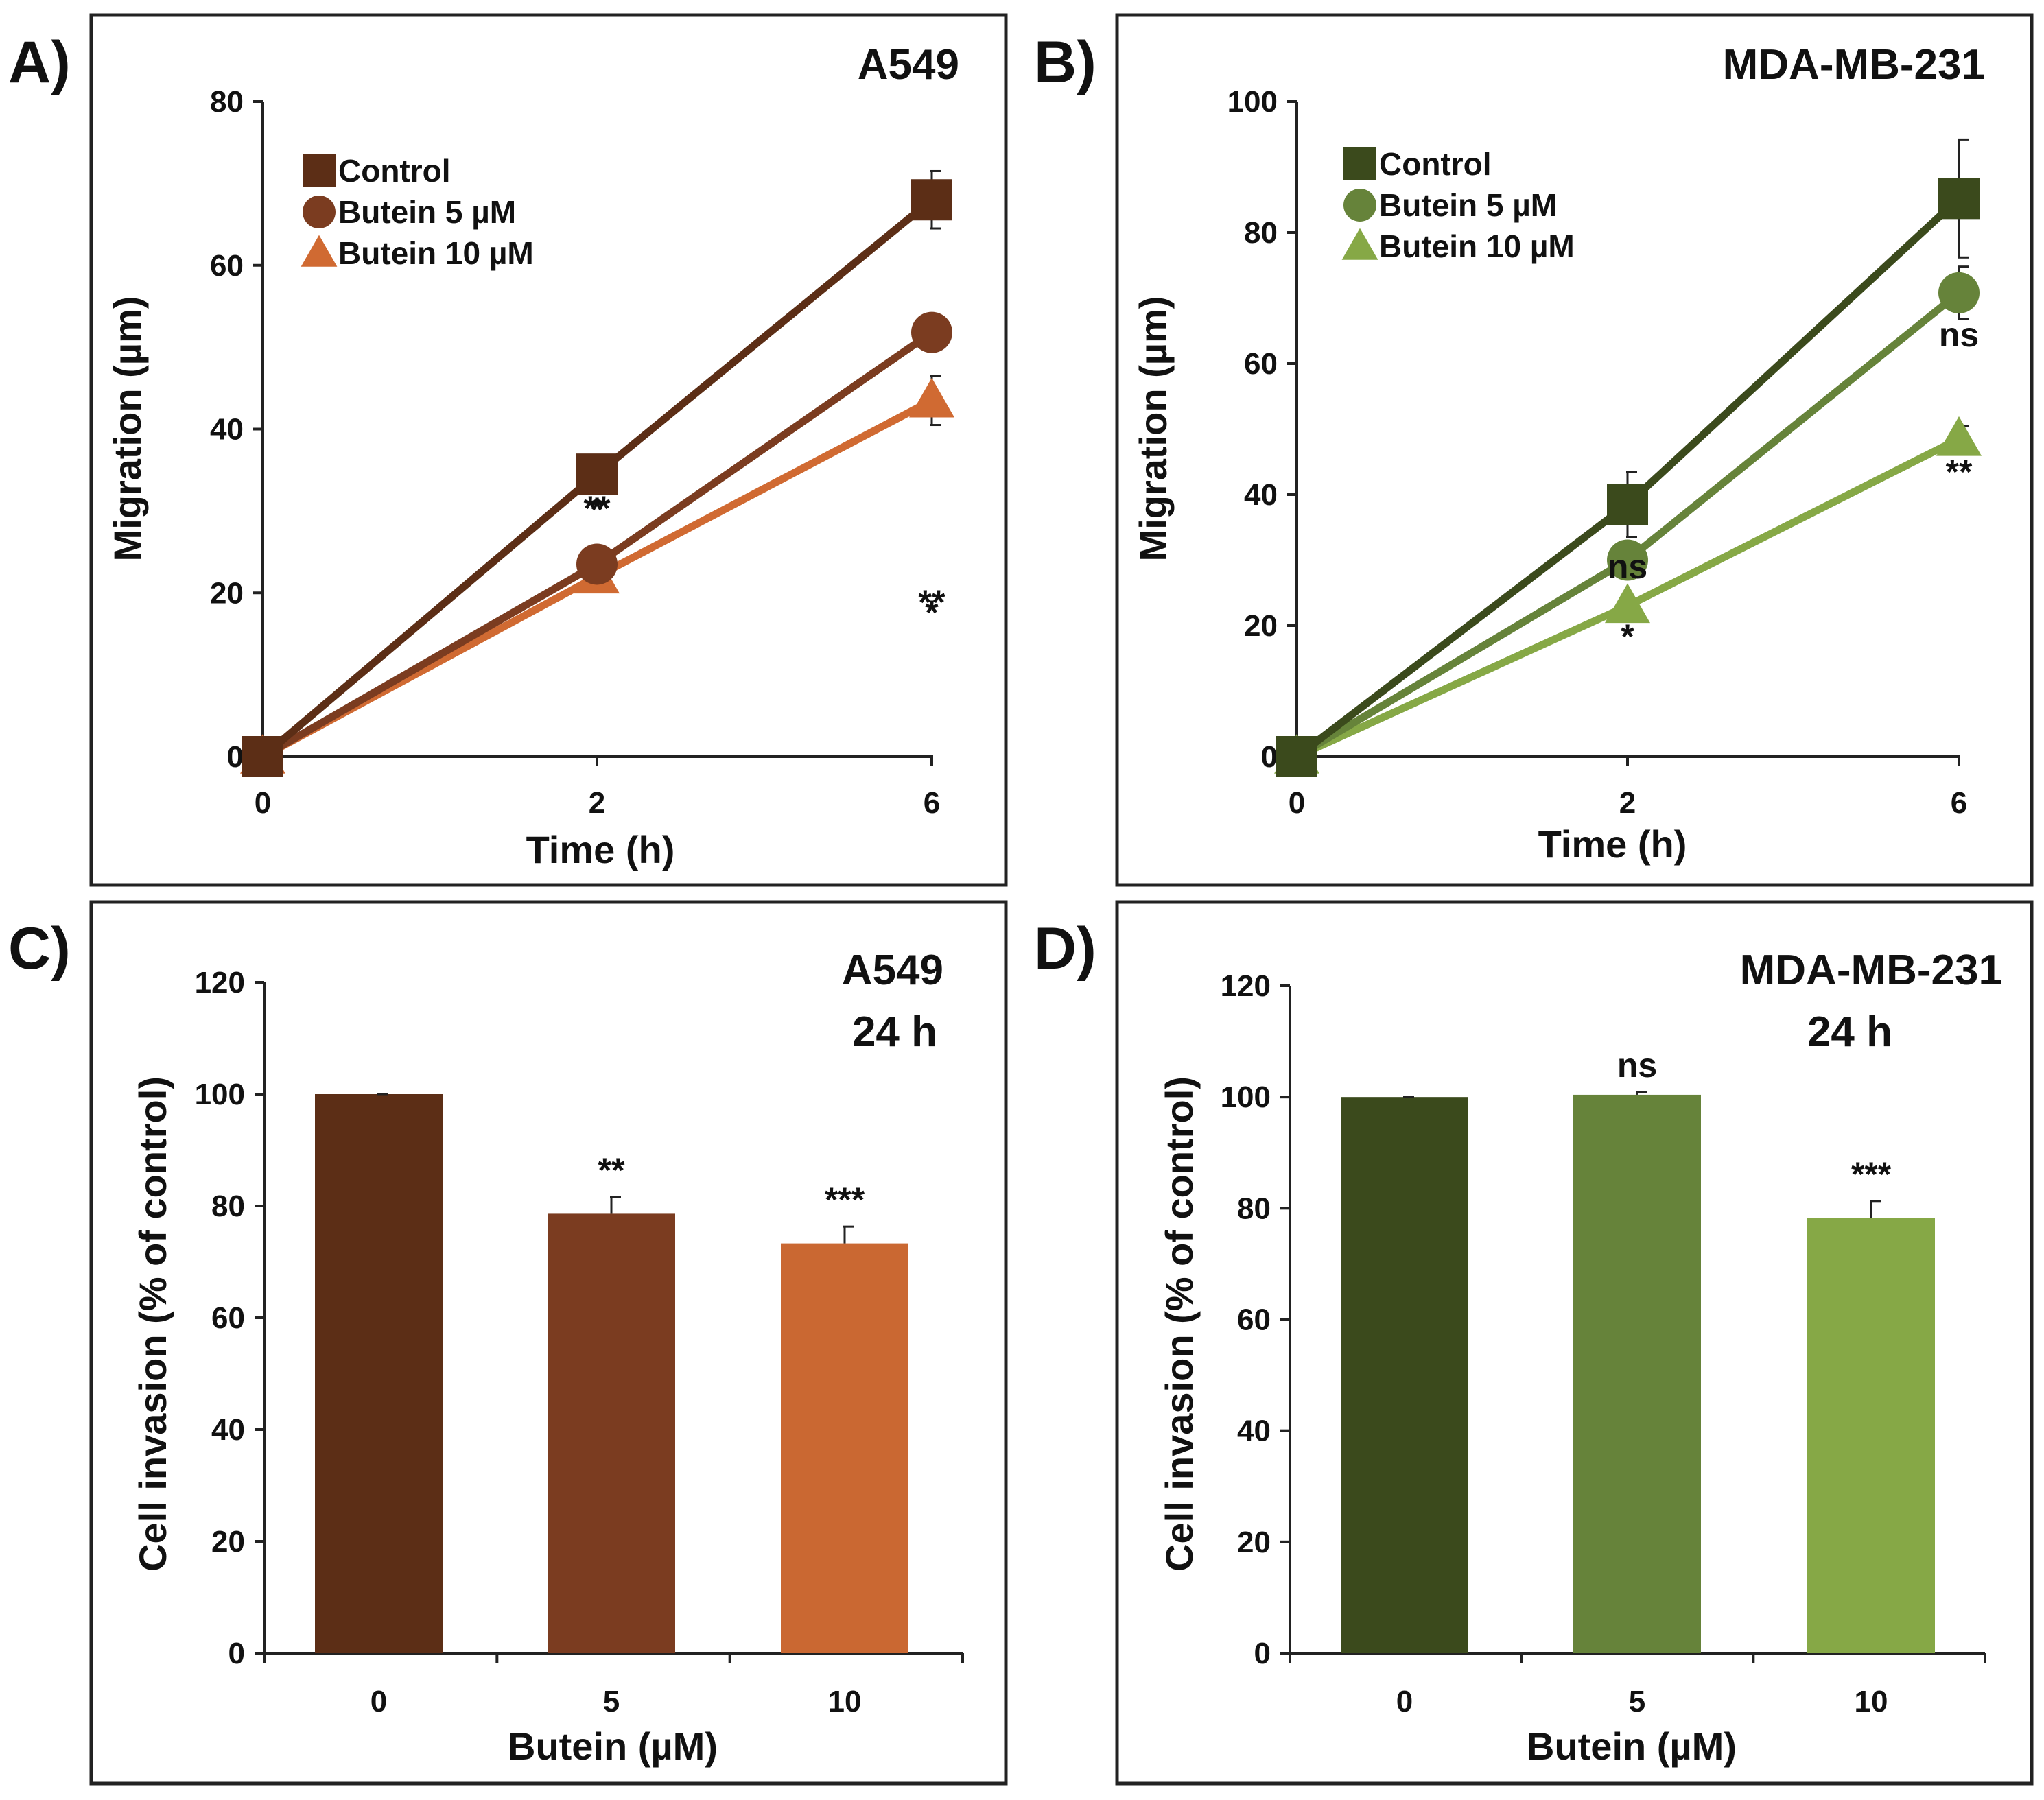  I want to click on panel-c-title-line-2: 24 h, so click(894, 1032).